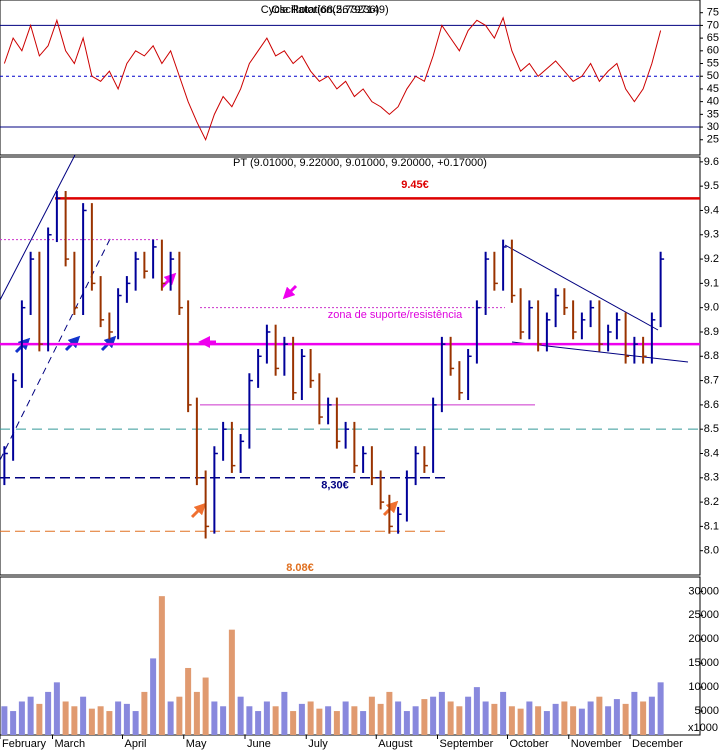 The width and height of the screenshot is (723, 750). I want to click on y-tick-label: 25000, so click(703, 615).